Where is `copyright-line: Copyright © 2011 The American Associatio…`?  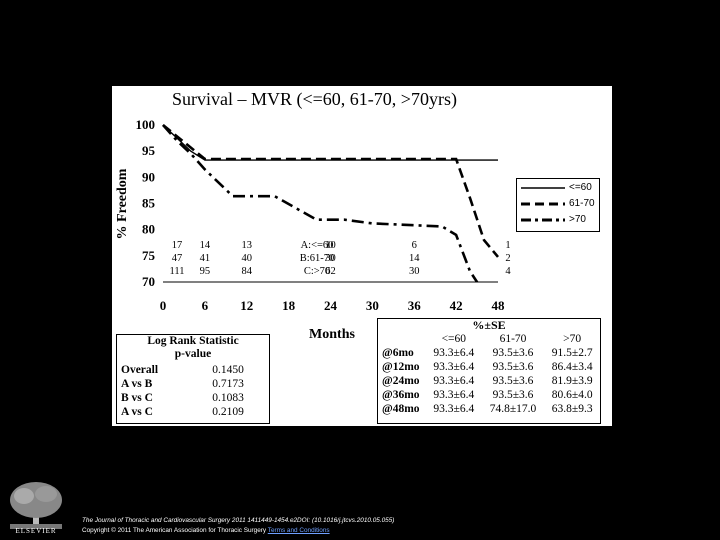 copyright-line: Copyright © 2011 The American Associatio… is located at coordinates (238, 531).